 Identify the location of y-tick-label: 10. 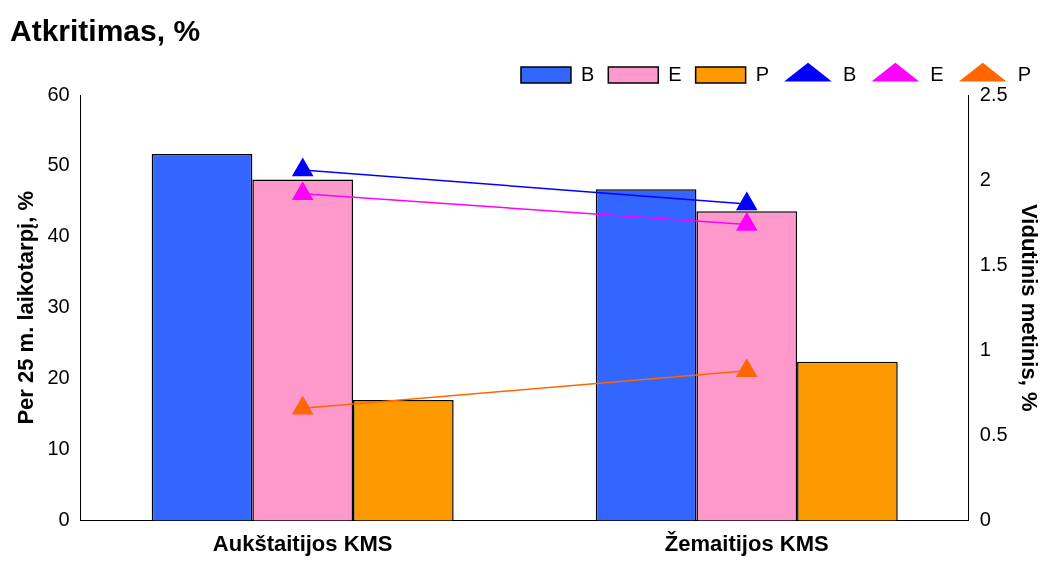
(58, 448).